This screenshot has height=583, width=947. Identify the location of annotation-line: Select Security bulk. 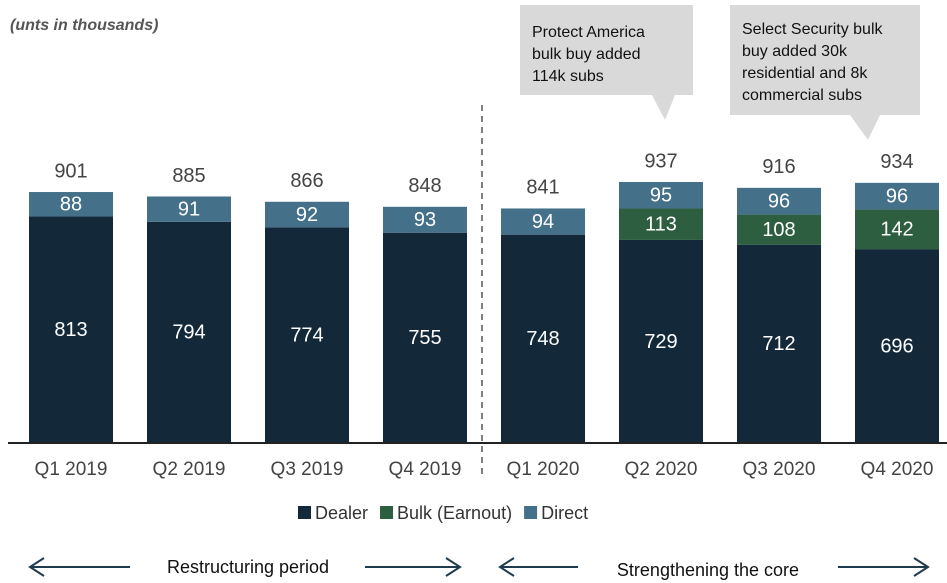
(813, 29).